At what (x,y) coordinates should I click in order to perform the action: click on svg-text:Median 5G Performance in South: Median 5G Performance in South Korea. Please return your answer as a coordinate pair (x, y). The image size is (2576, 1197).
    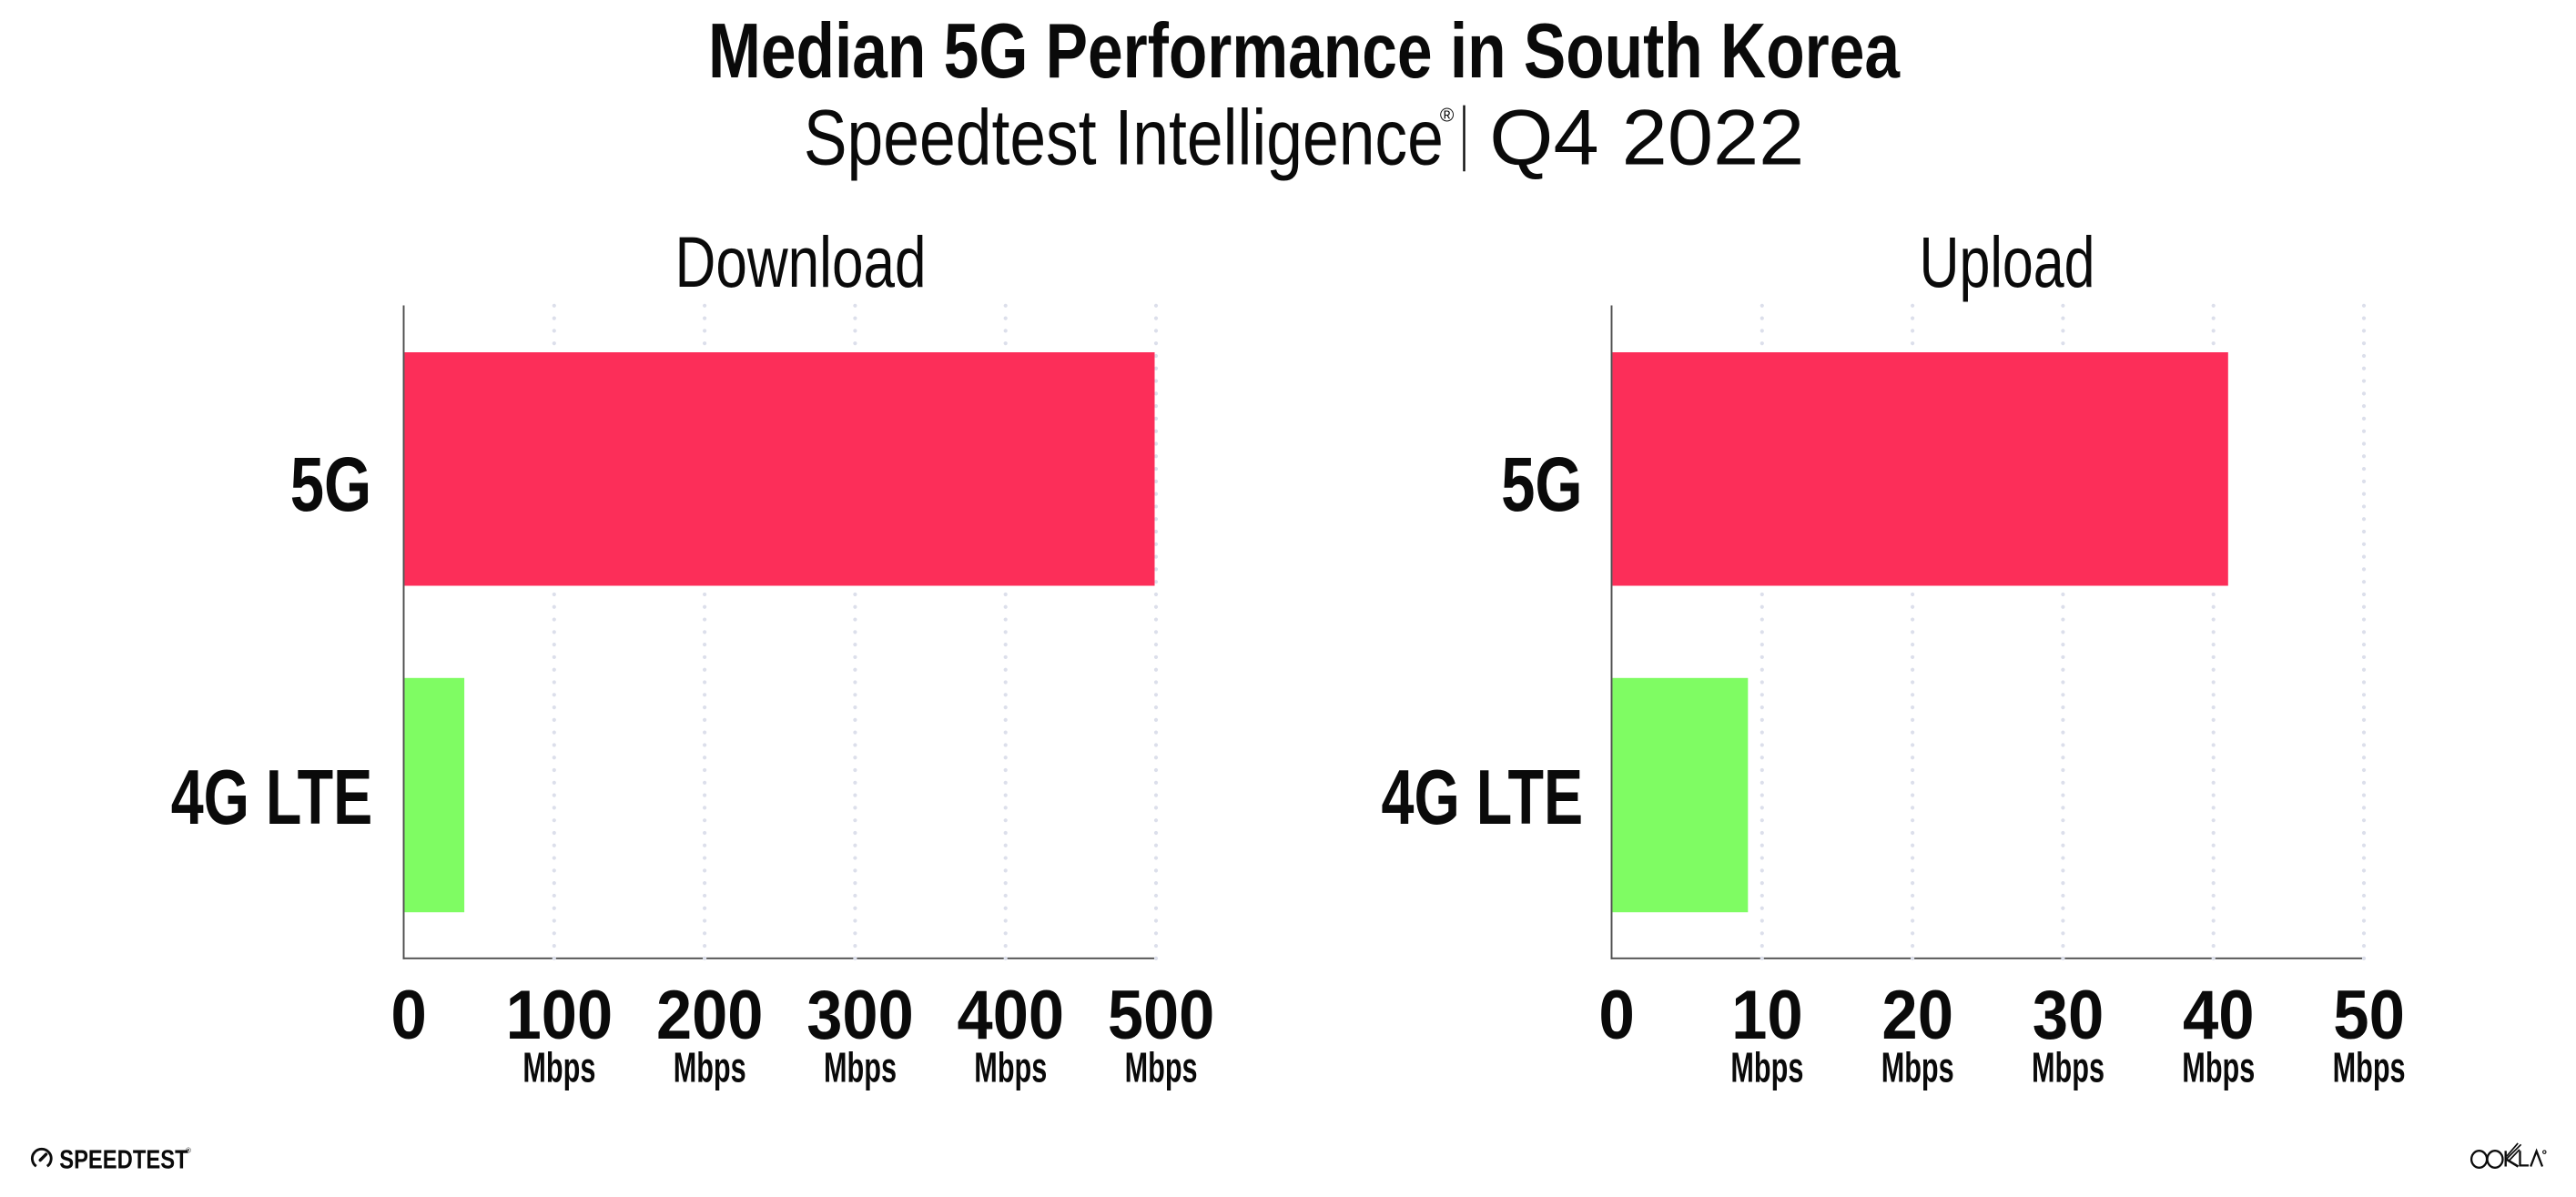
    Looking at the image, I should click on (1304, 51).